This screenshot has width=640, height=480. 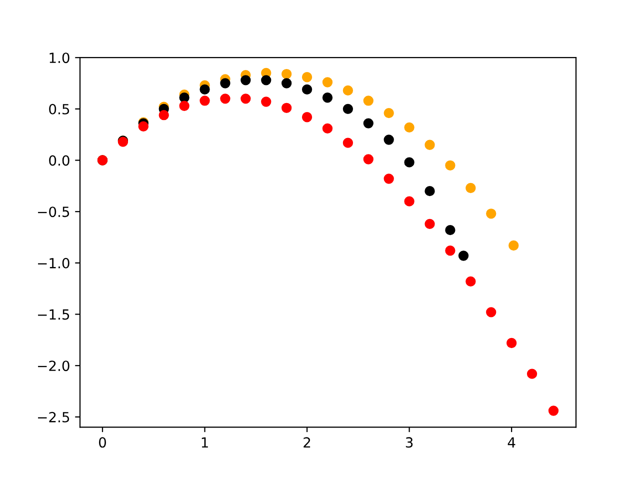 I want to click on y-tick-label: −1.0, so click(x=54, y=263).